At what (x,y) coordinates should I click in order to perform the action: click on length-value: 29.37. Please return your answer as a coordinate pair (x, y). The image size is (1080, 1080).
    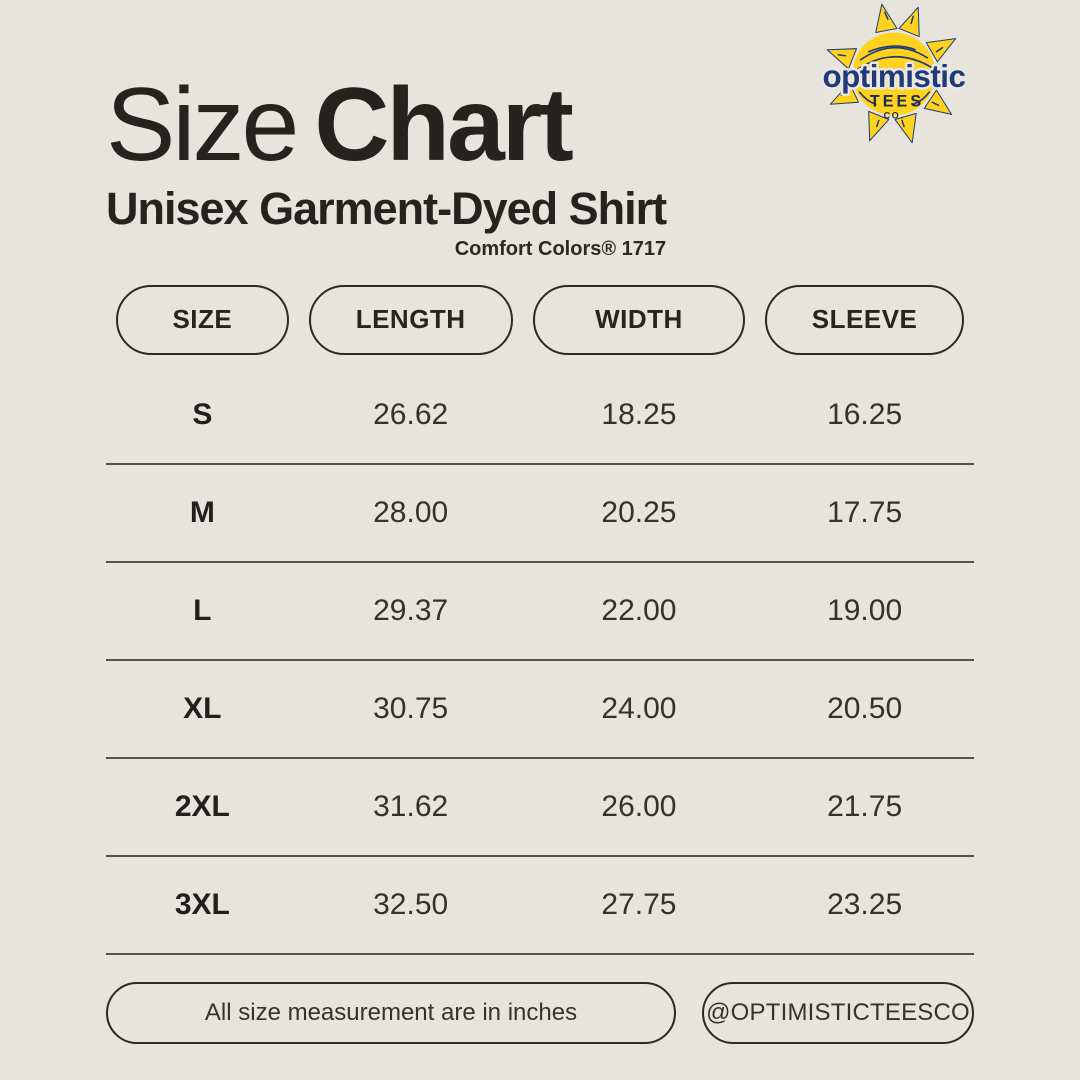
    Looking at the image, I should click on (411, 610).